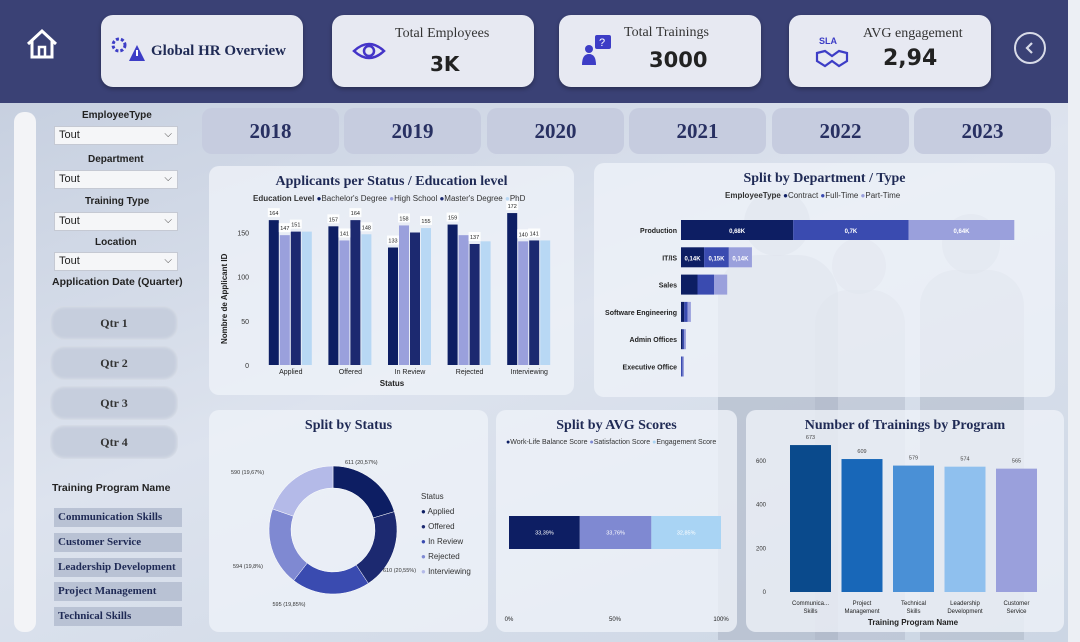 The width and height of the screenshot is (1080, 642). I want to click on kpi-value: 2,94, so click(910, 58).